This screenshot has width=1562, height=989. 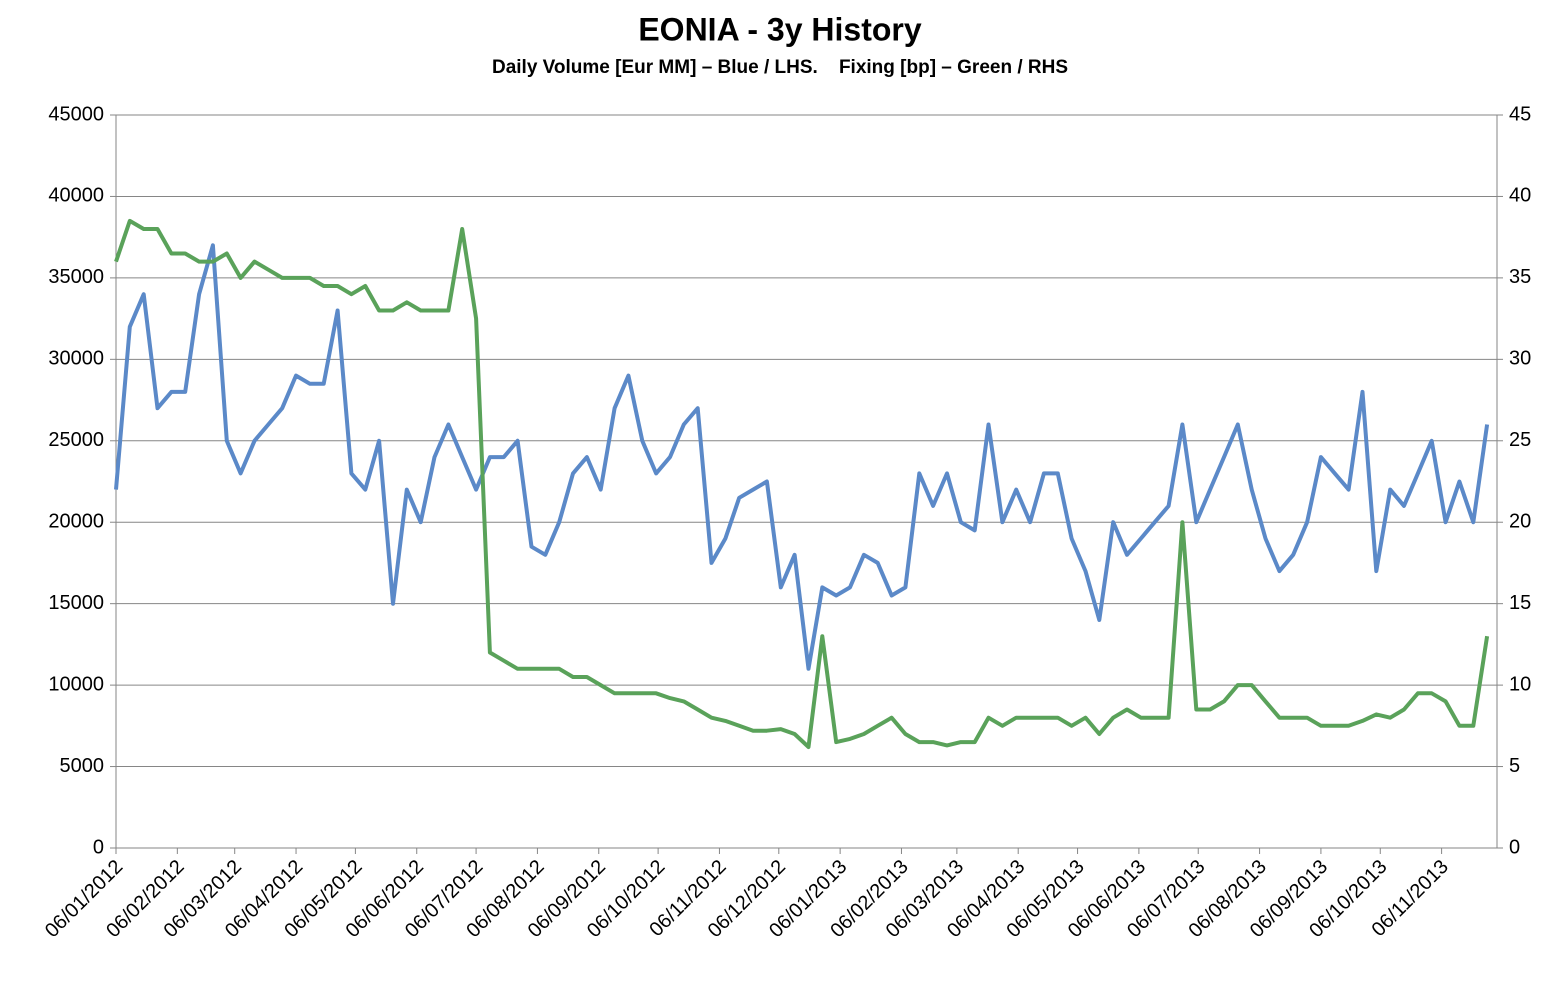 What do you see at coordinates (76, 277) in the screenshot?
I see `y-tick-label: 35000` at bounding box center [76, 277].